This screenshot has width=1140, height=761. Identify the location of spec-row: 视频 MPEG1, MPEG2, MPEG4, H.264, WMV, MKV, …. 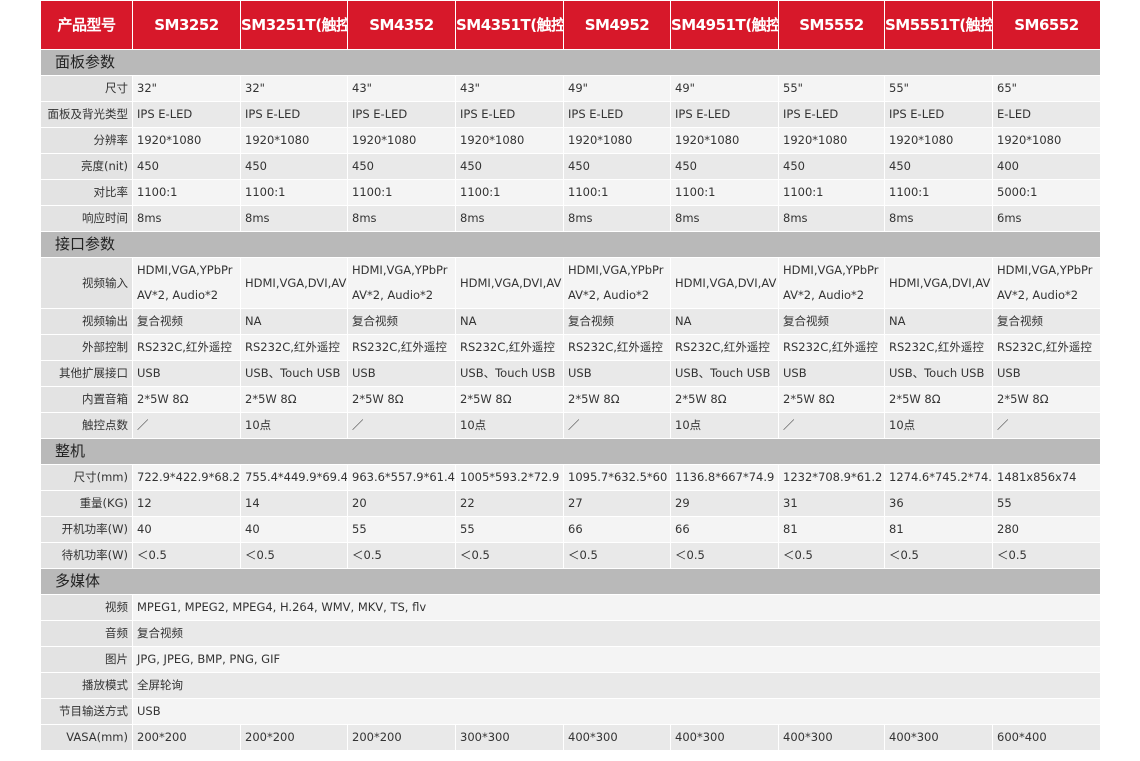
(570, 607).